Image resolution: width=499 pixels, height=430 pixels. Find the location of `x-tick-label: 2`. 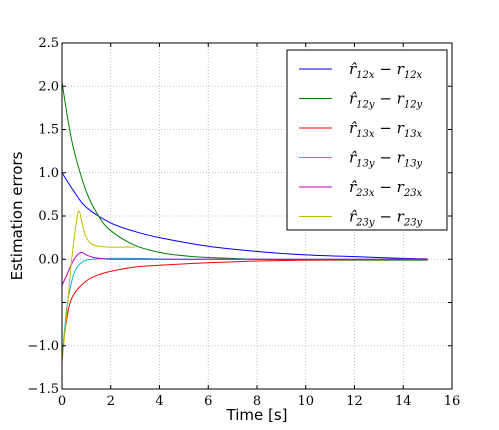

x-tick-label: 2 is located at coordinates (111, 401).